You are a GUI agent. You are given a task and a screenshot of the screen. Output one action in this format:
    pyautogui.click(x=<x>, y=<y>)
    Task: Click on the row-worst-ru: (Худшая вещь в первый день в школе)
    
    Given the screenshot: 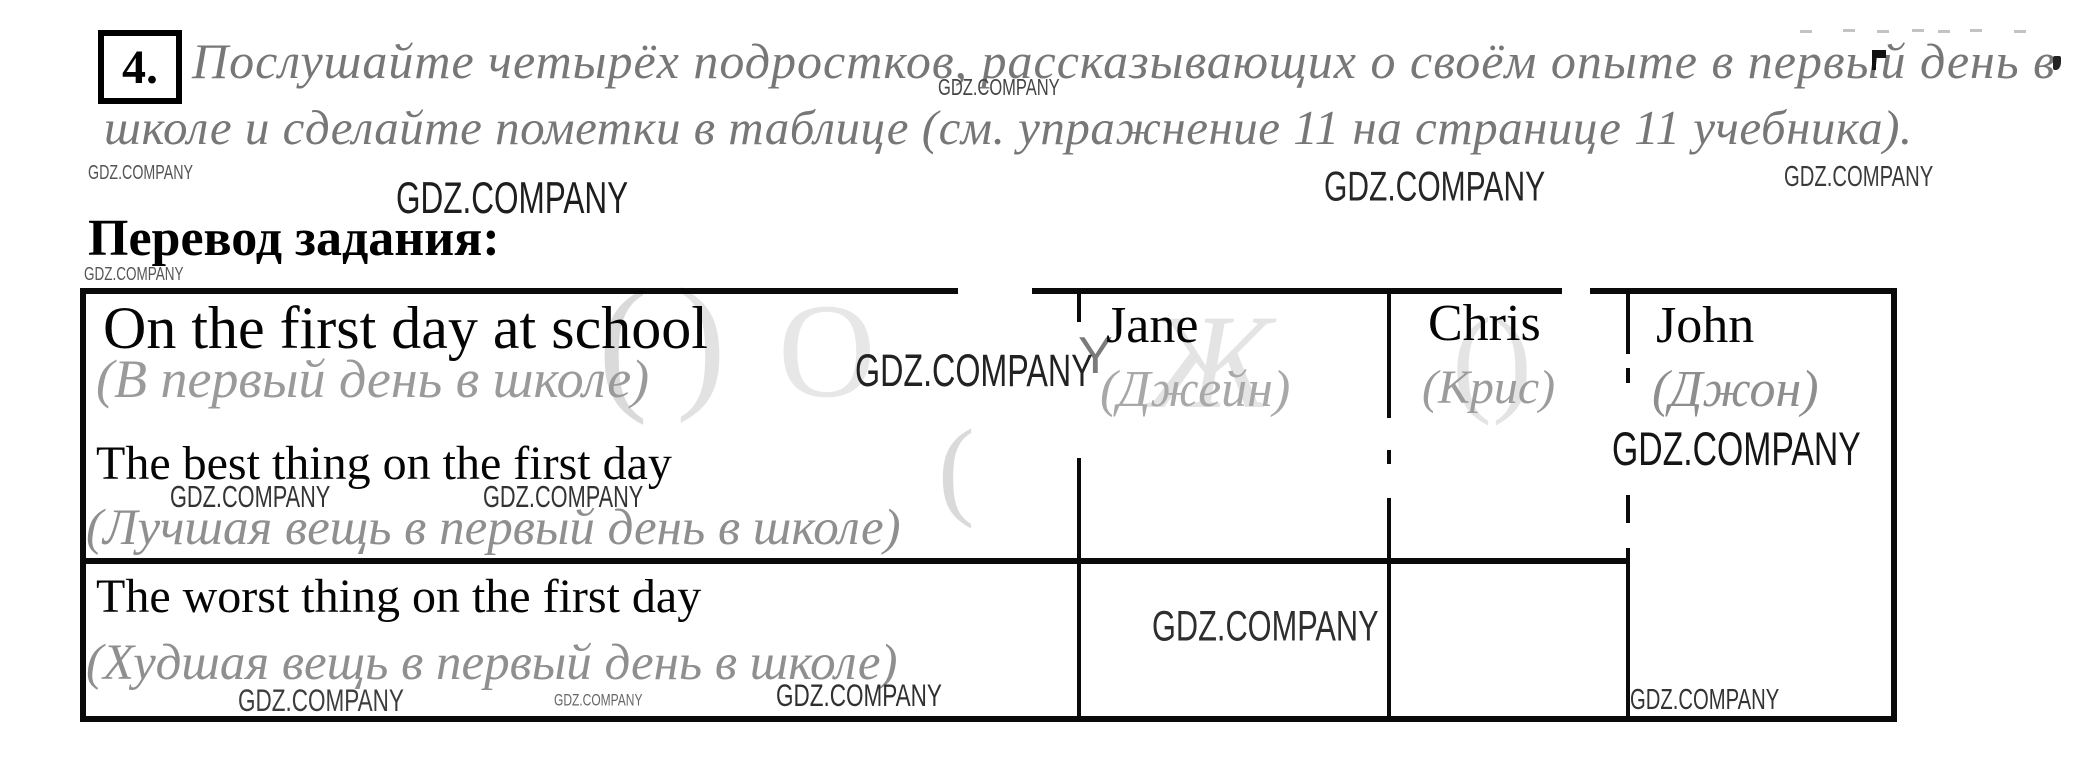 What is the action you would take?
    pyautogui.click(x=492, y=663)
    